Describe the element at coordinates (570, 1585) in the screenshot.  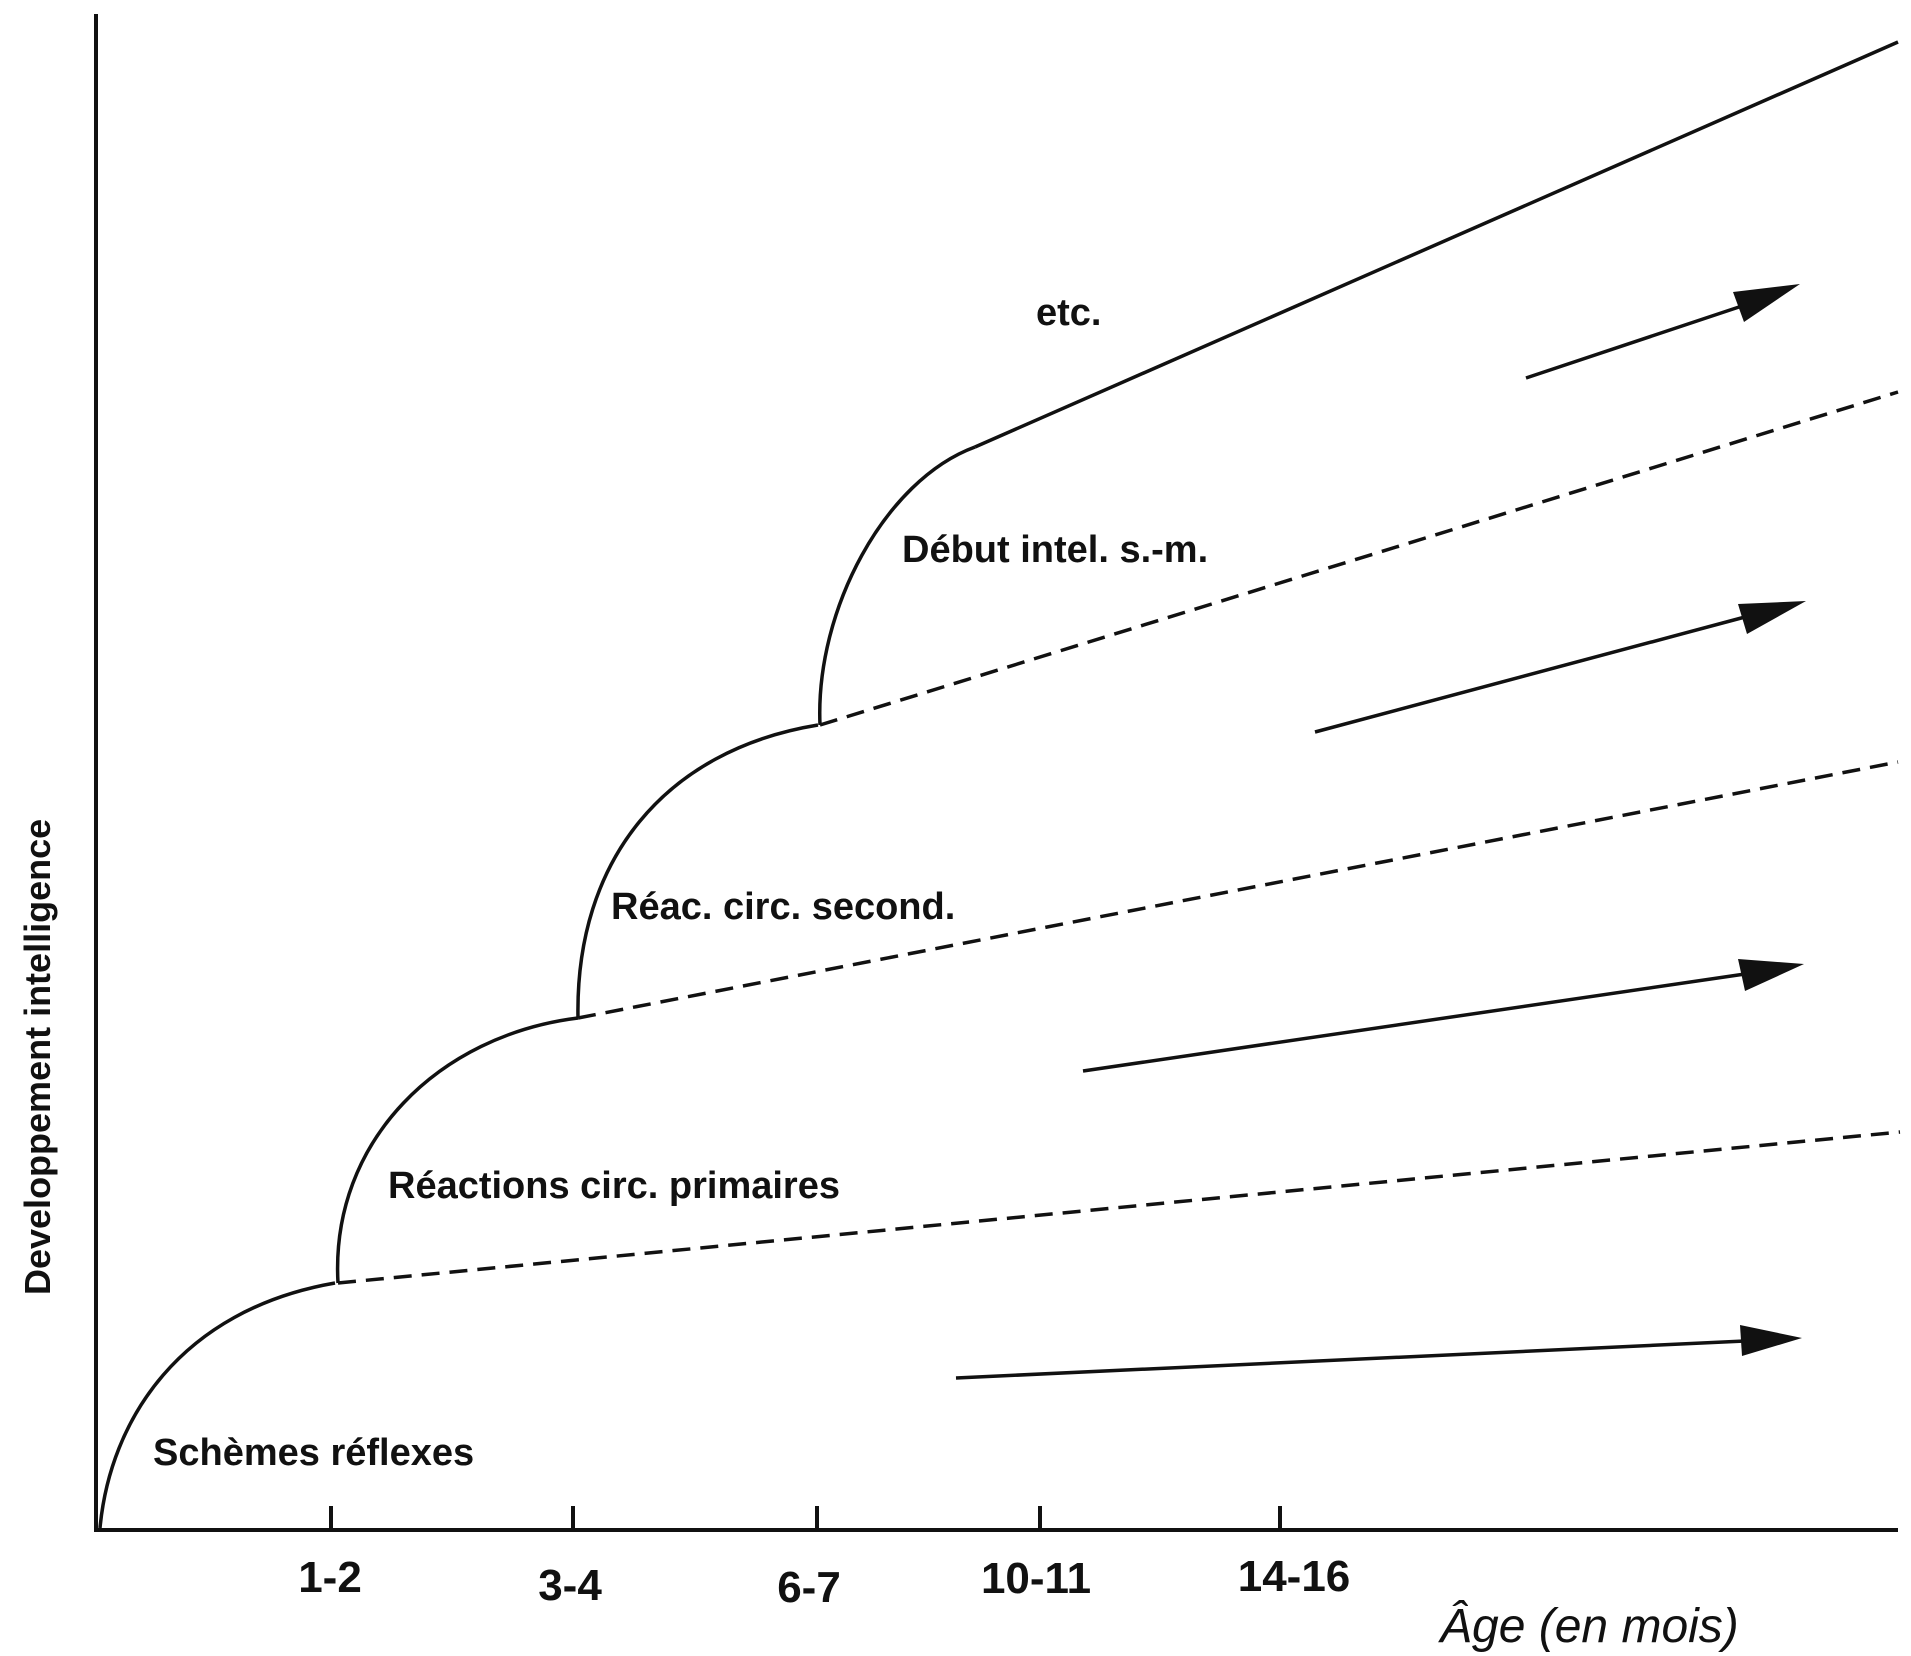
I see `tick-label-3-4: 3-4` at that location.